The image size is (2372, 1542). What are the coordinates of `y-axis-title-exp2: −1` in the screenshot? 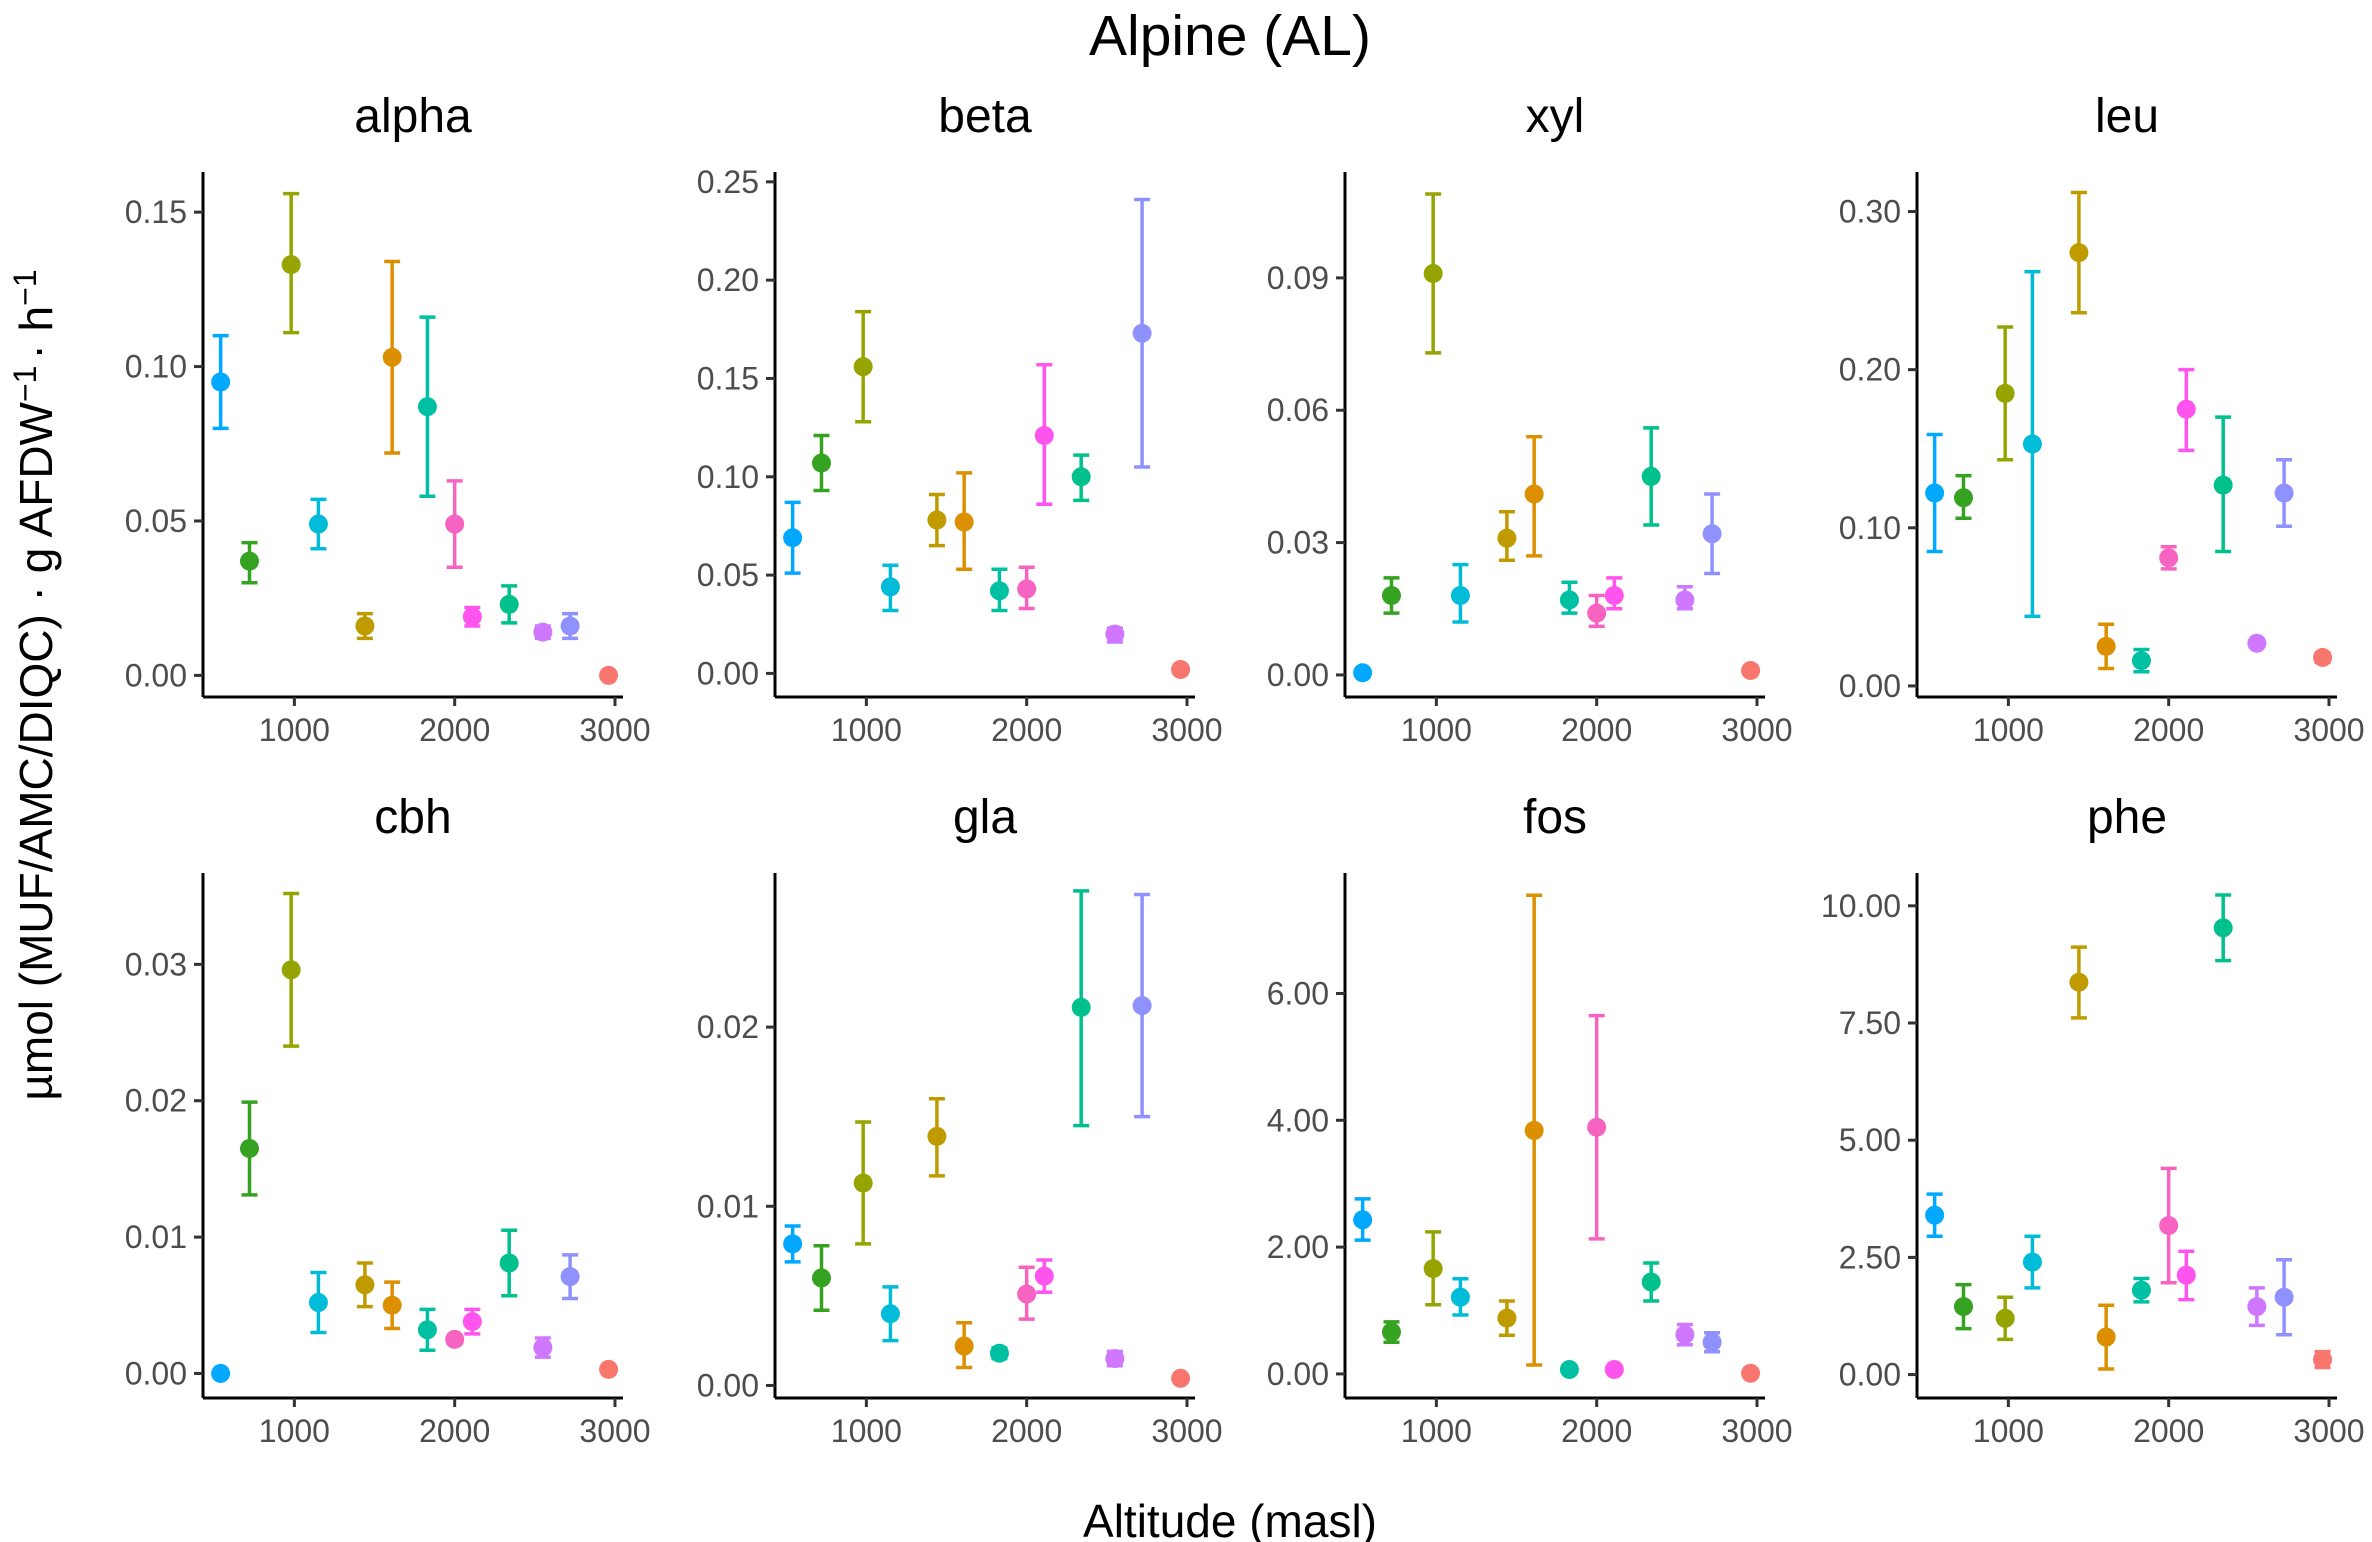 It's located at (25, 287).